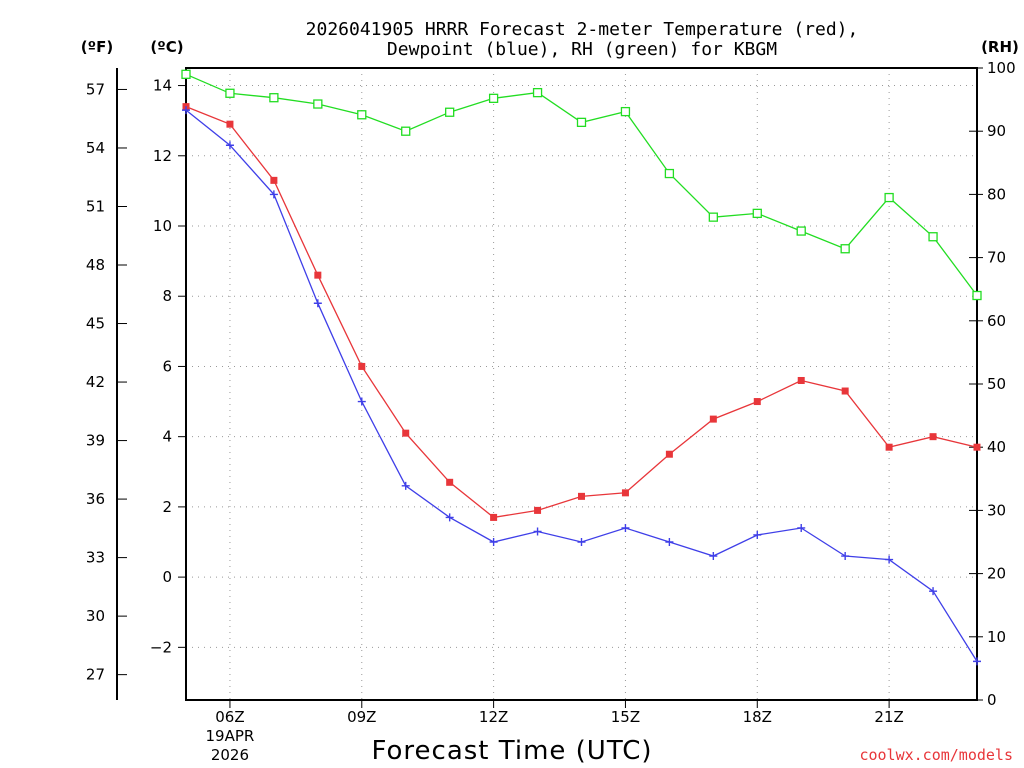 This screenshot has height=768, width=1024. Describe the element at coordinates (95, 499) in the screenshot. I see `fahrenheit-tick-label: 36` at that location.